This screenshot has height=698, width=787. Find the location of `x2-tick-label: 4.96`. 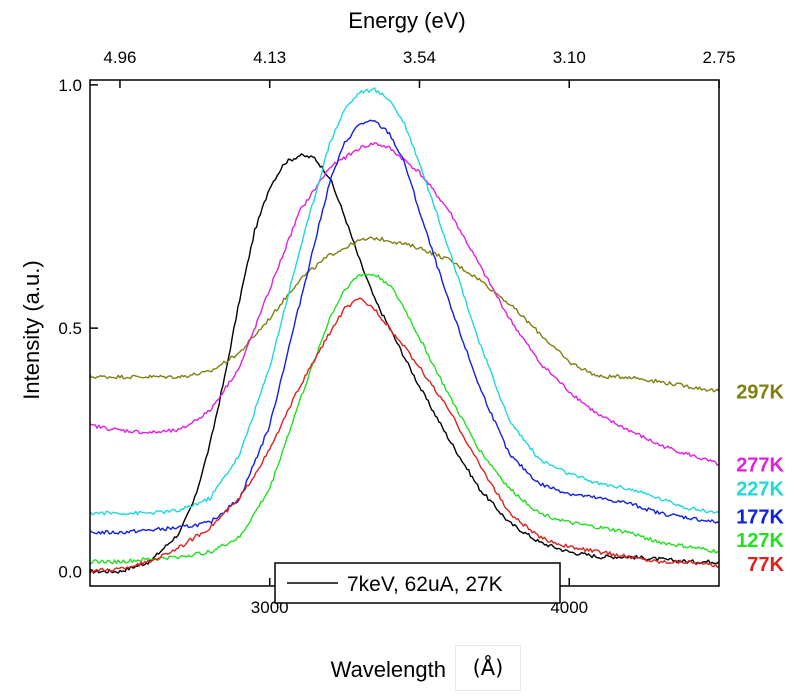

x2-tick-label: 4.96 is located at coordinates (119, 57).